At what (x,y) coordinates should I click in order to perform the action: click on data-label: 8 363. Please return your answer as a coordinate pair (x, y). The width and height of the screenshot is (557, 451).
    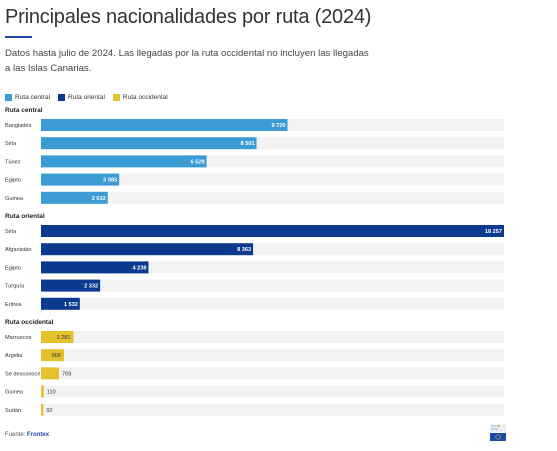
    Looking at the image, I should click on (244, 250).